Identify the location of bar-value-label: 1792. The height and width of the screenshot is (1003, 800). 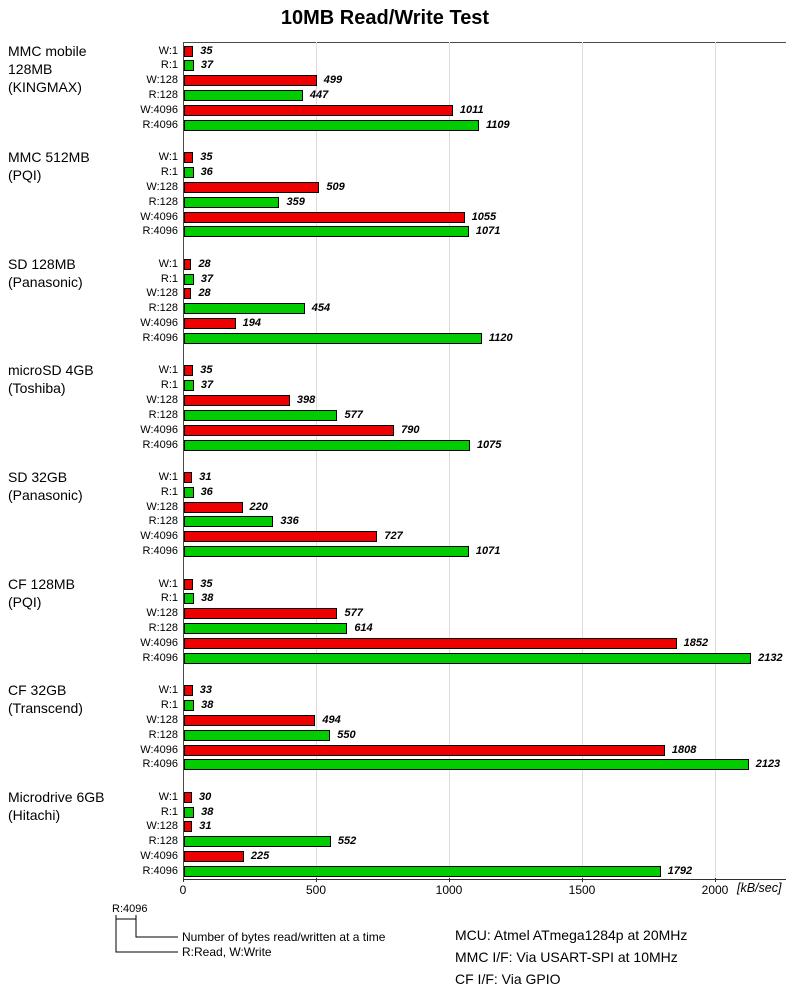
(680, 870).